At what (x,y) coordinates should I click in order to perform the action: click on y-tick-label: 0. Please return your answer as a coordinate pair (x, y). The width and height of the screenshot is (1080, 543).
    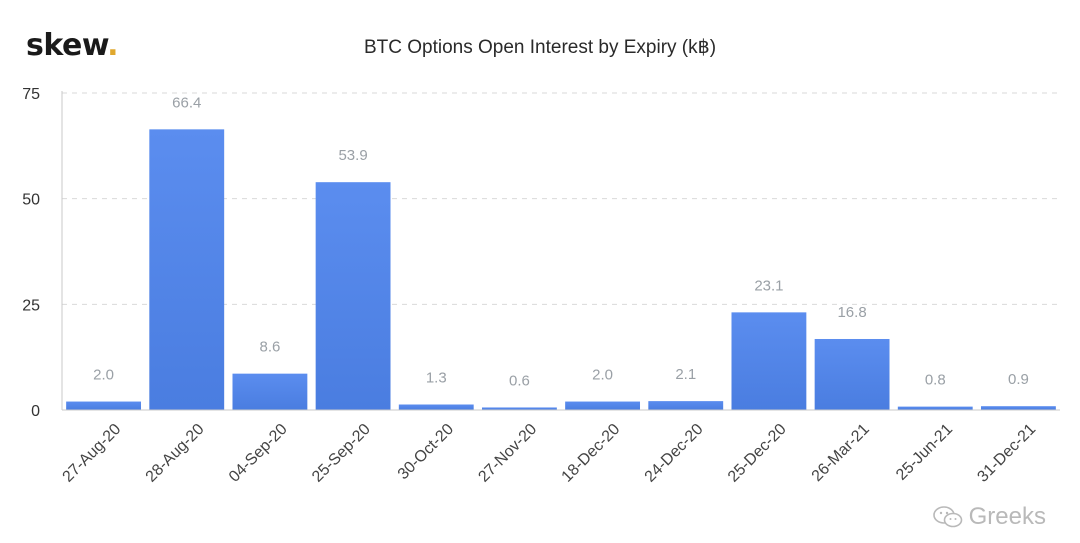
    Looking at the image, I should click on (35, 411).